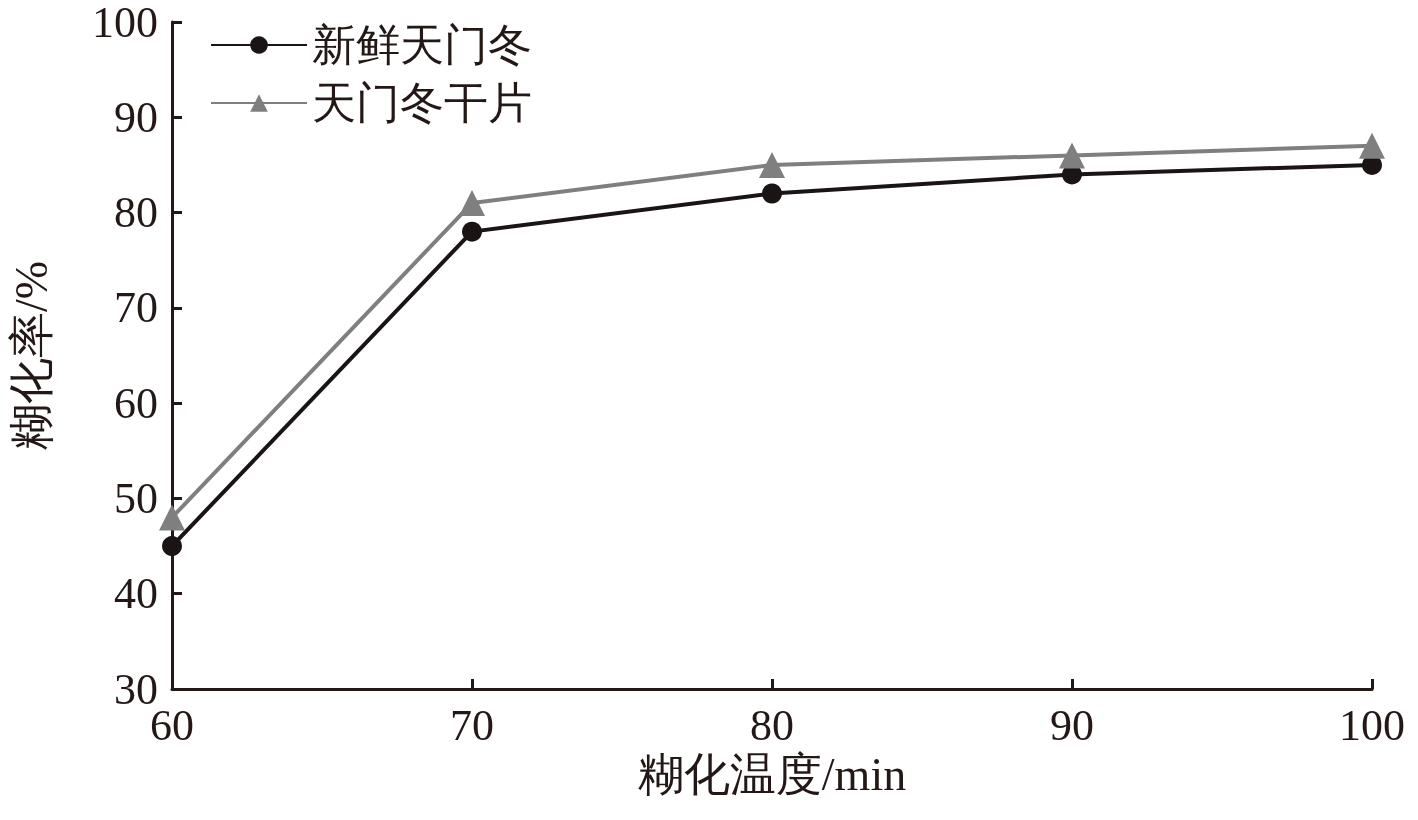 This screenshot has width=1418, height=820. I want to click on x-tick-label: 100, so click(1372, 725).